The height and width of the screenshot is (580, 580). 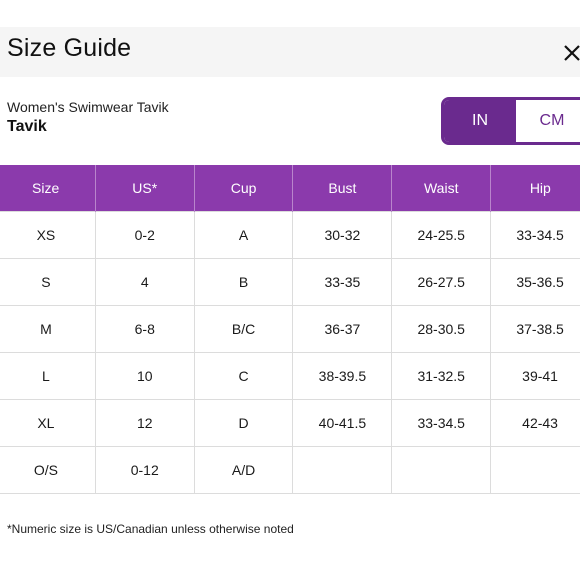 I want to click on cell-cup: B/C, so click(x=243, y=329).